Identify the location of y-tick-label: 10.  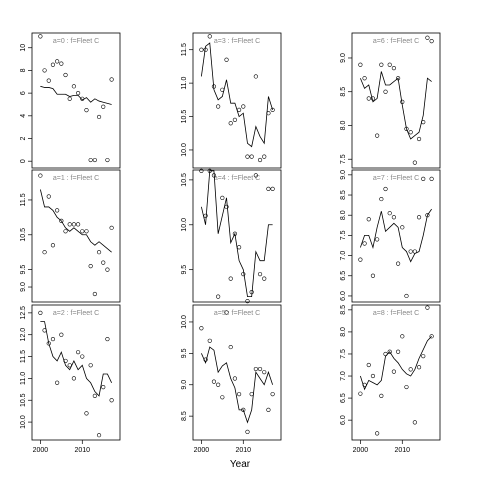
(23, 48).